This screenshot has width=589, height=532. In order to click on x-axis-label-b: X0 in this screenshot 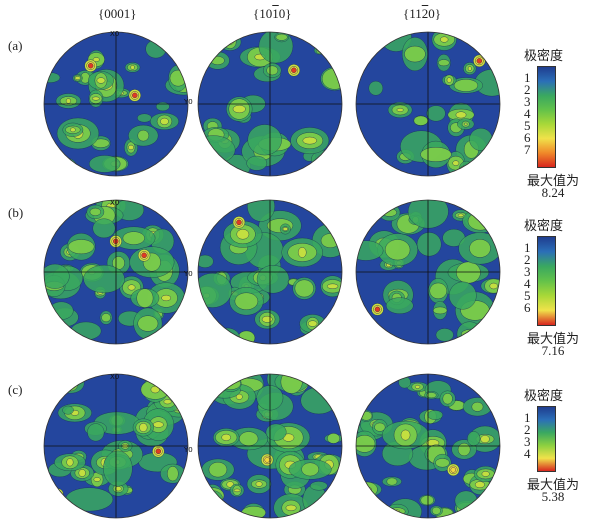, I will do `click(115, 203)`.